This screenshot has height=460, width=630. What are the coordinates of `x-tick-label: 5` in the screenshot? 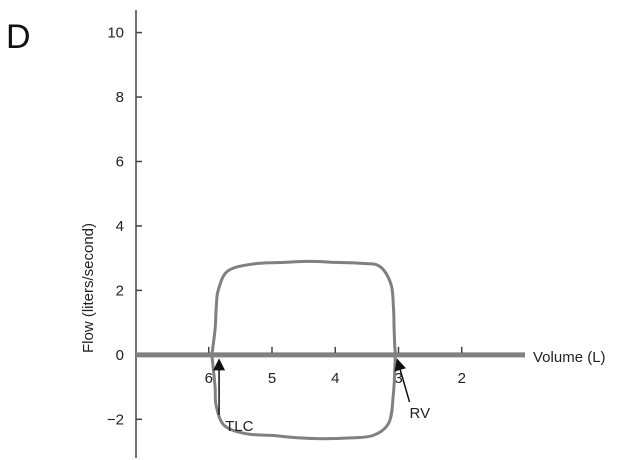 It's located at (272, 378).